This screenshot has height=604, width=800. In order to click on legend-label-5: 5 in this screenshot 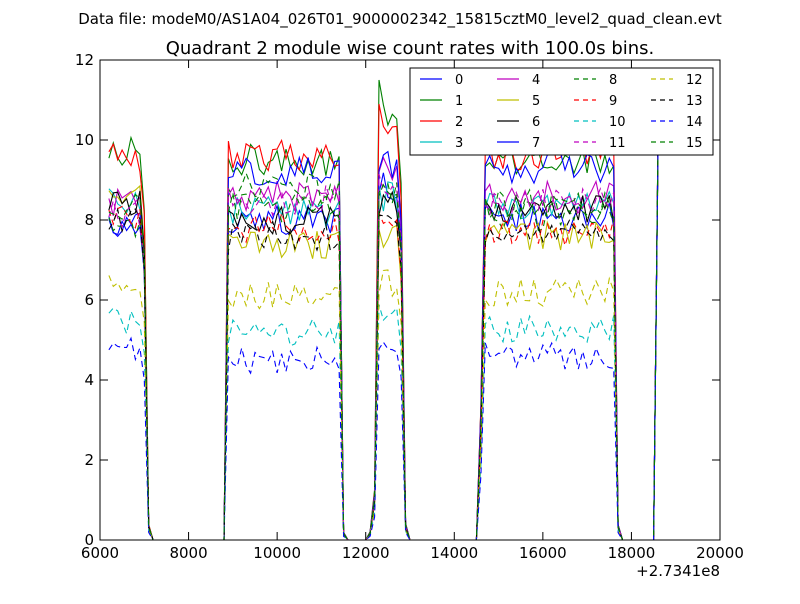, I will do `click(536, 101)`.